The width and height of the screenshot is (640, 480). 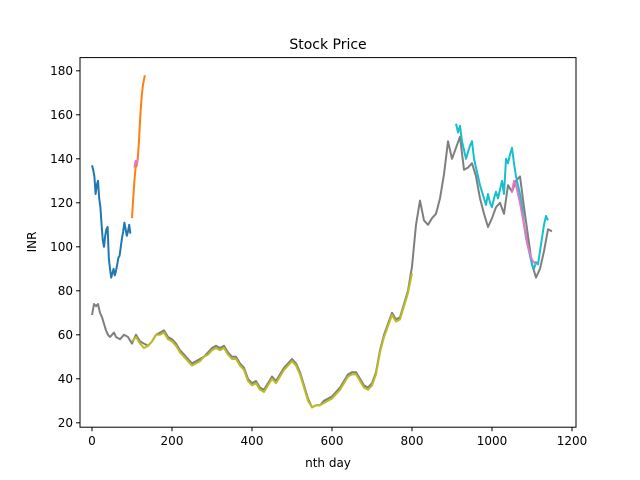 I want to click on y-axis-label: INR, so click(x=32, y=242).